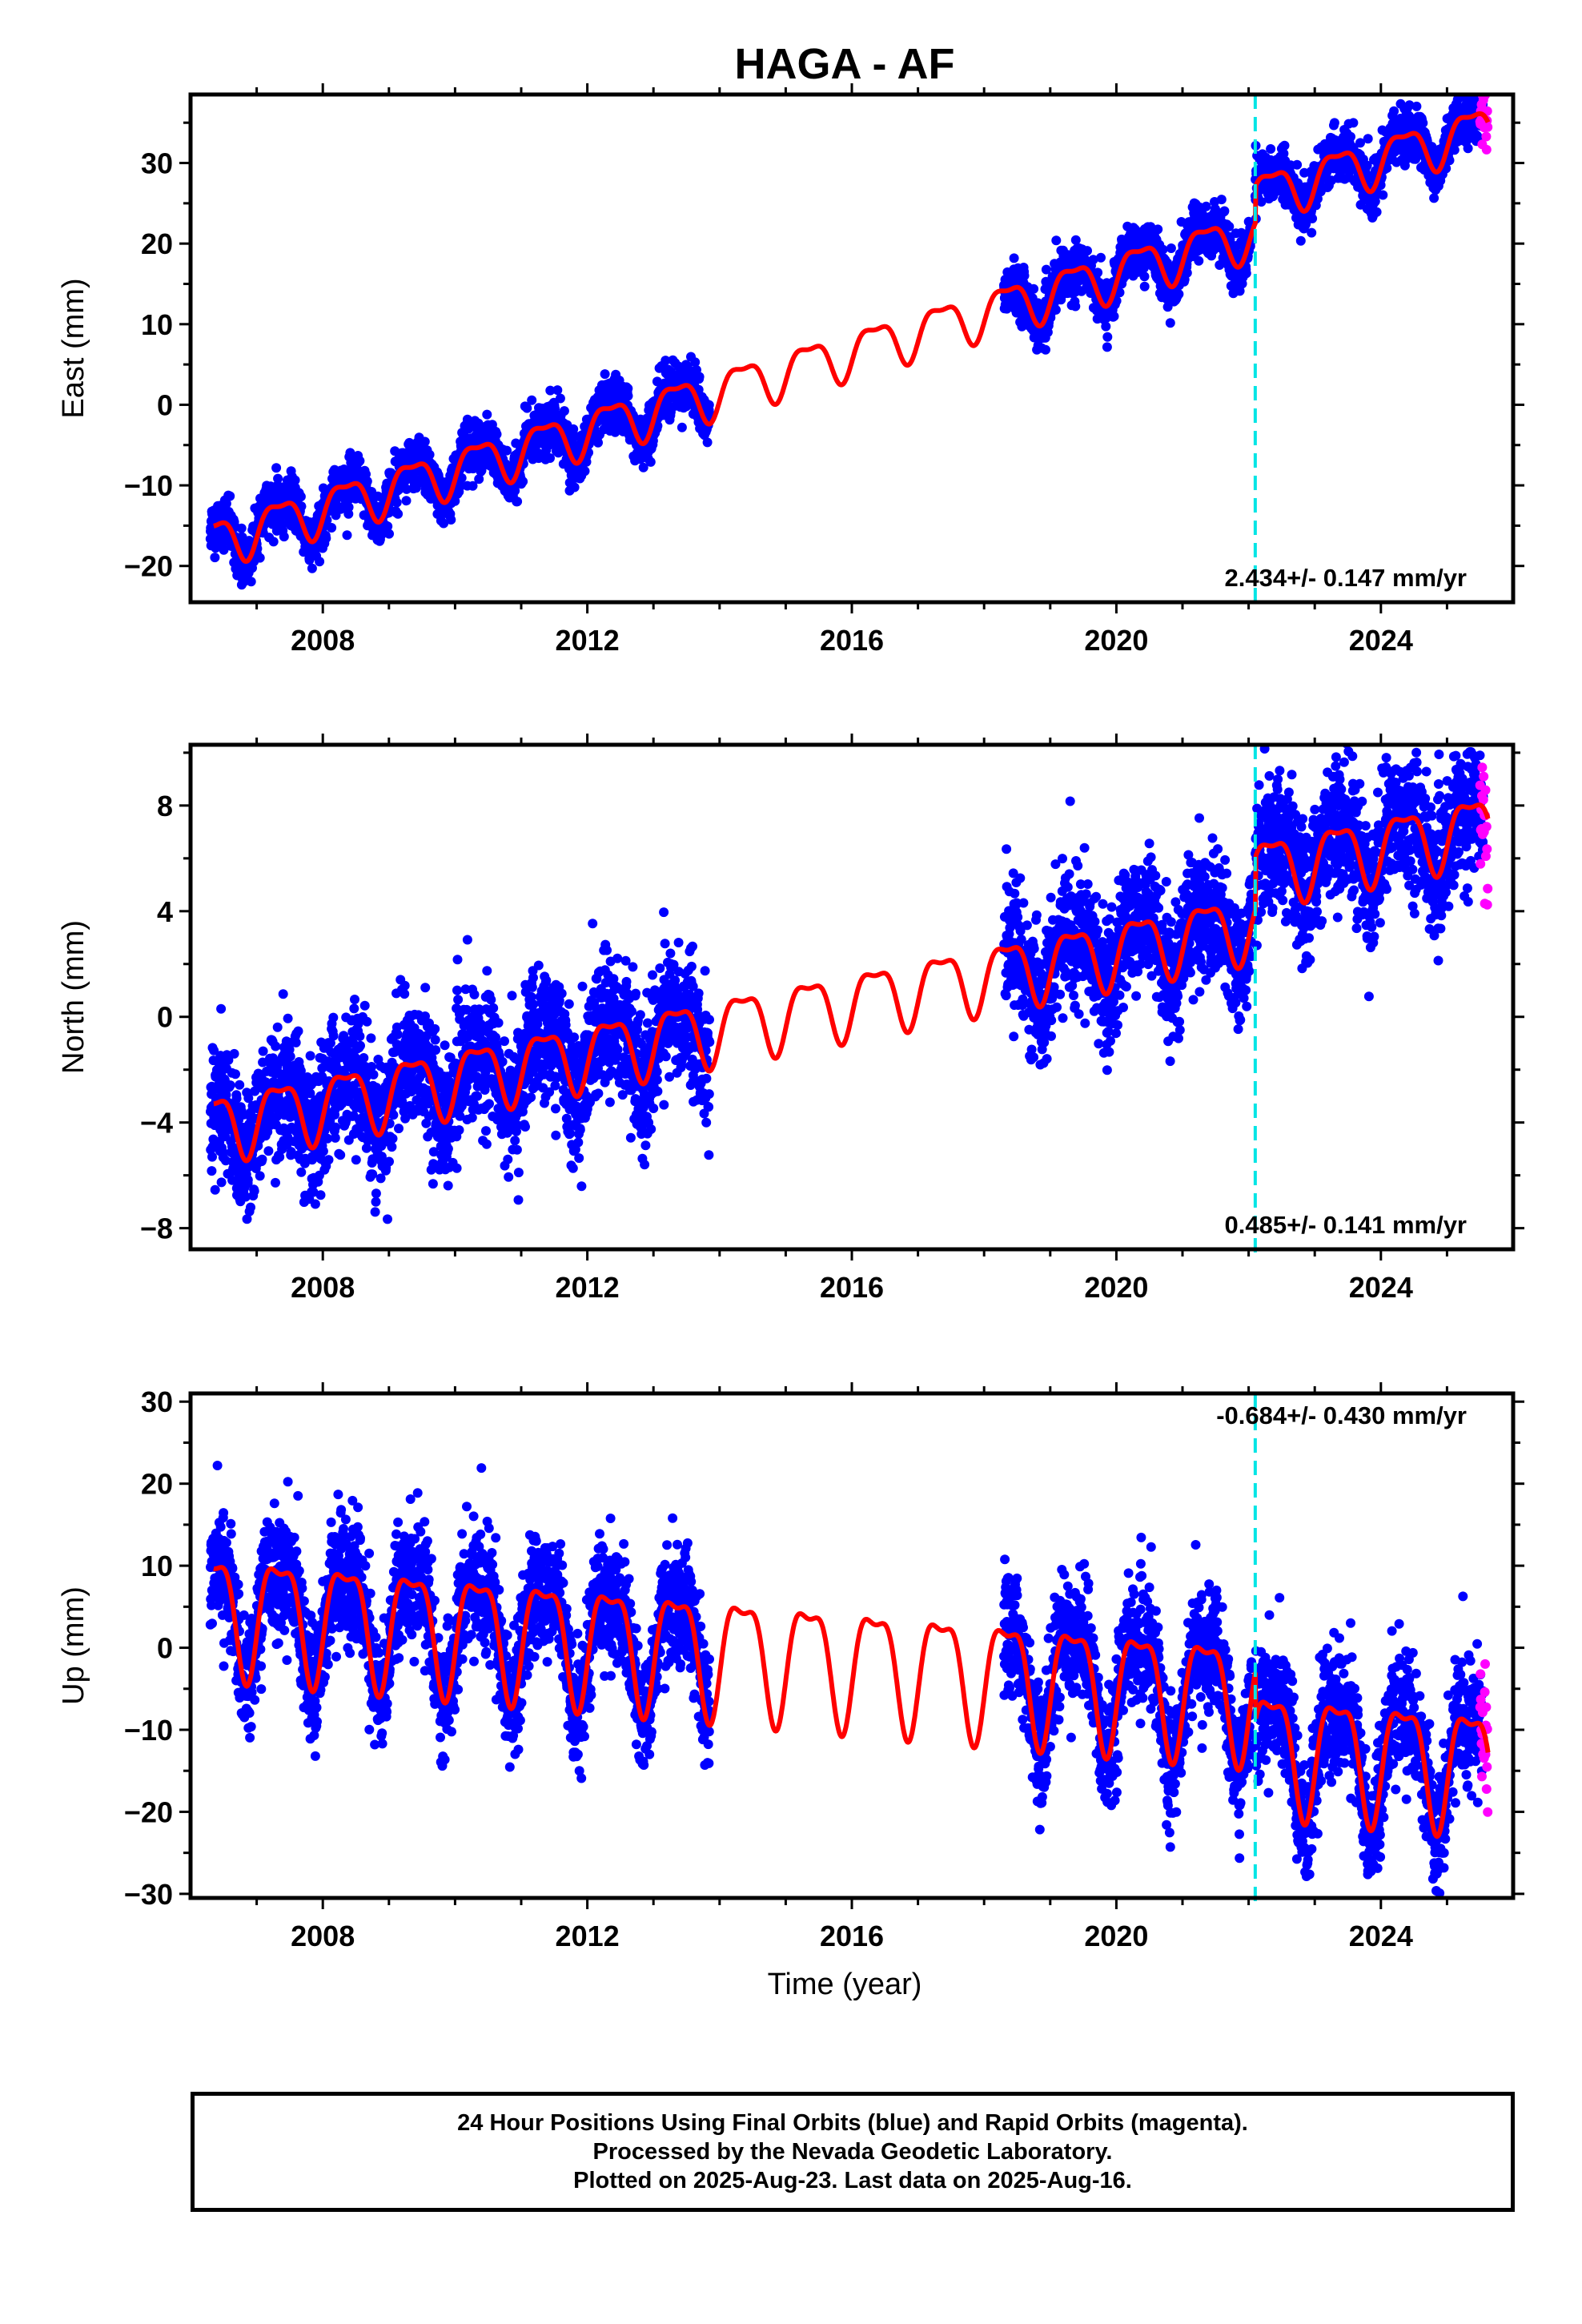 The image size is (1582, 2324). I want to click on figure-title: HAGA - AF, so click(845, 64).